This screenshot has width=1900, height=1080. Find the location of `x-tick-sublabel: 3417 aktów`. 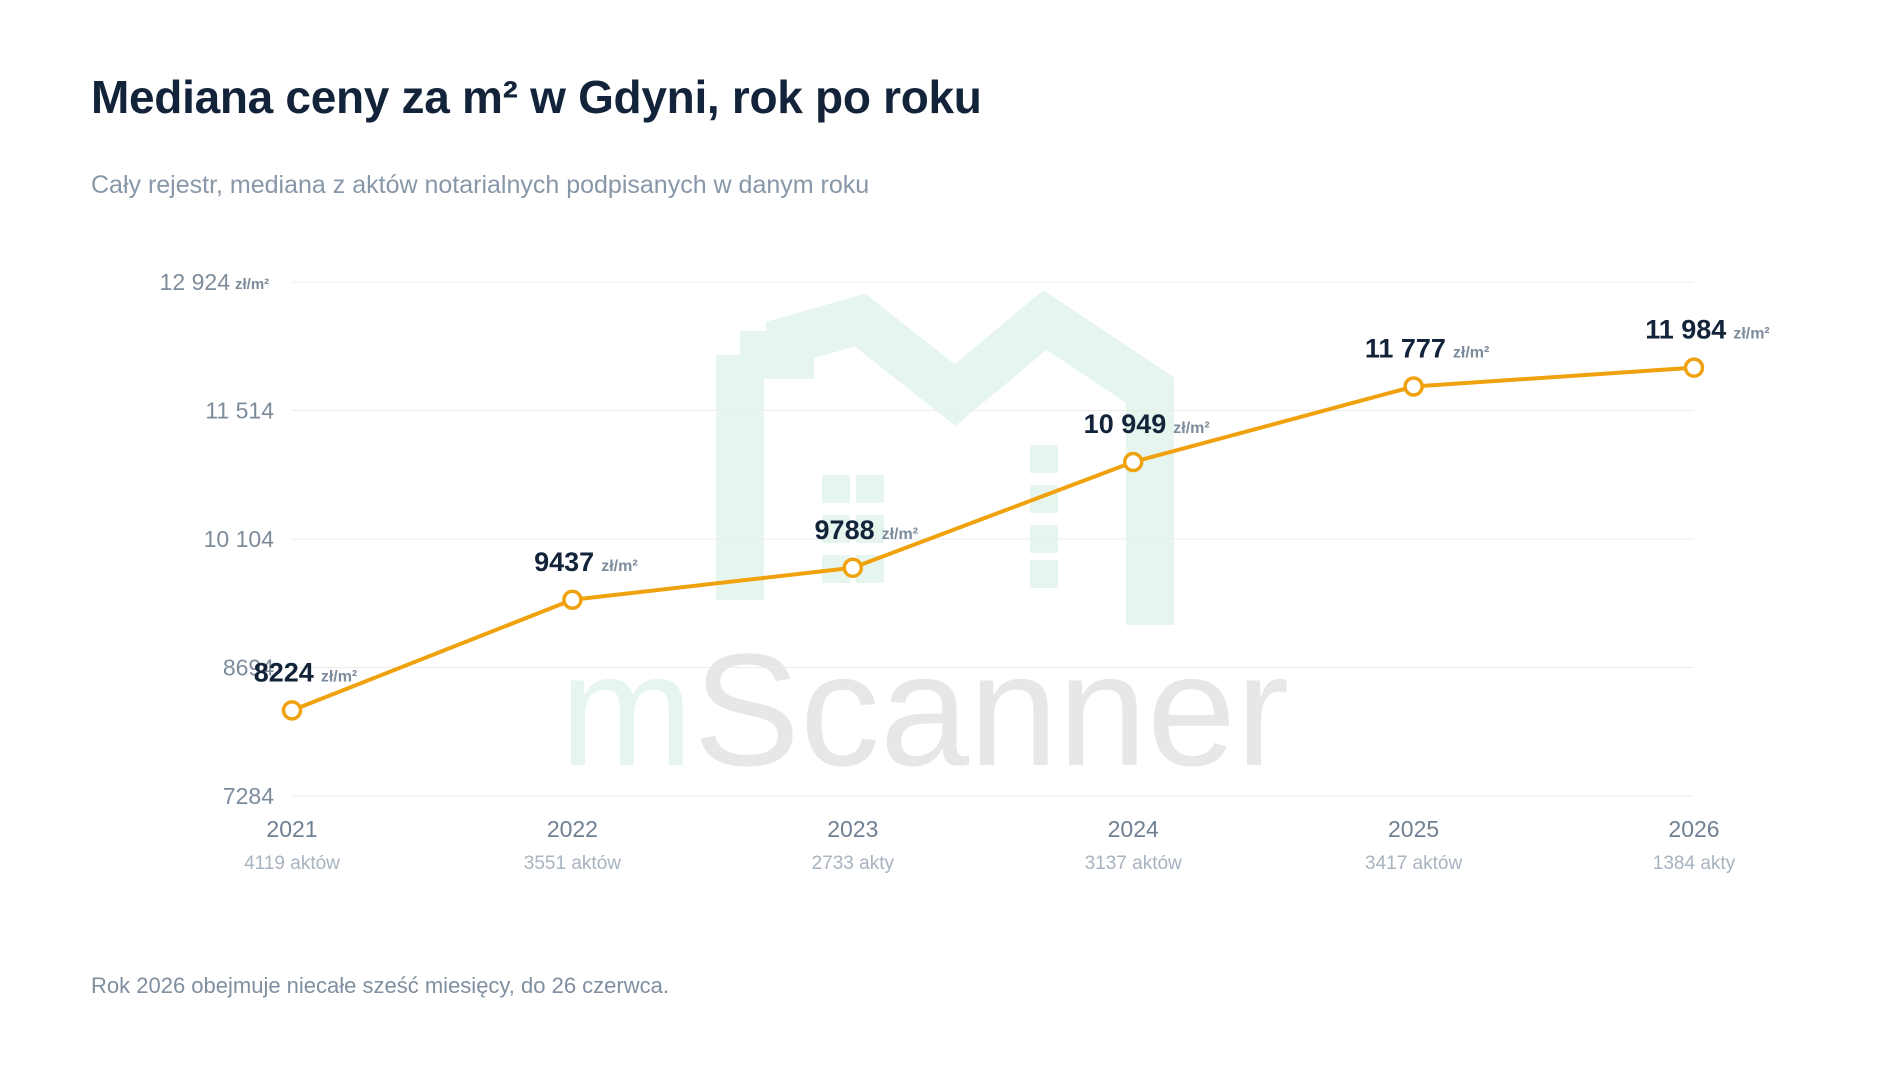

x-tick-sublabel: 3417 aktów is located at coordinates (1413, 863).